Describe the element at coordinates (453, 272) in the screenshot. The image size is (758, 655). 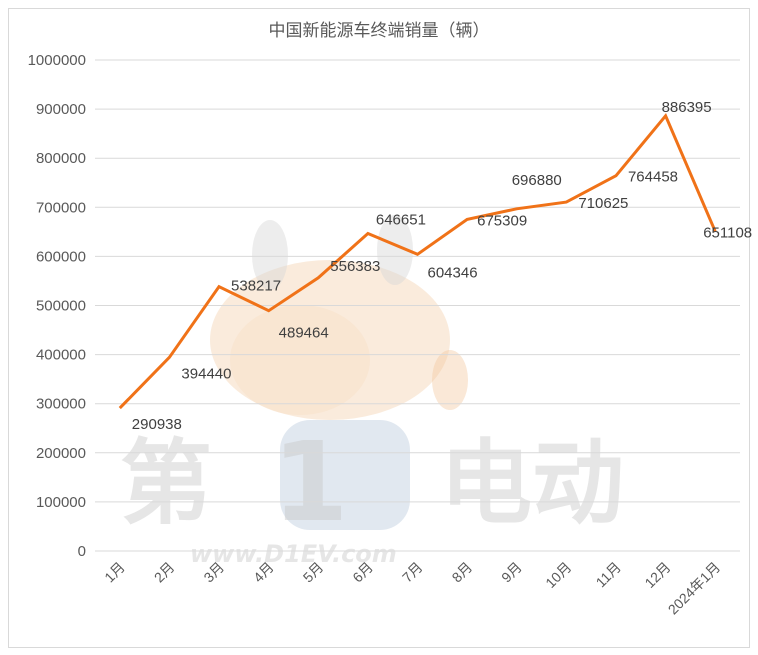
I see `data-label-6: 604346` at that location.